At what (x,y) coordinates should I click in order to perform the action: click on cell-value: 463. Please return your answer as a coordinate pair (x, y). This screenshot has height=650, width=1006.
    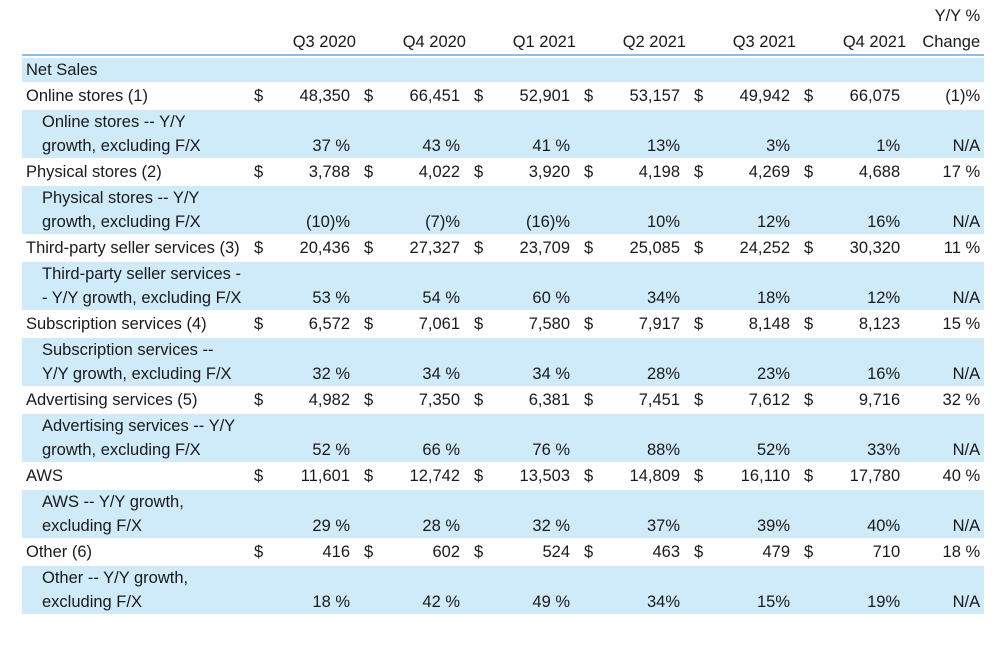
    Looking at the image, I should click on (646, 552).